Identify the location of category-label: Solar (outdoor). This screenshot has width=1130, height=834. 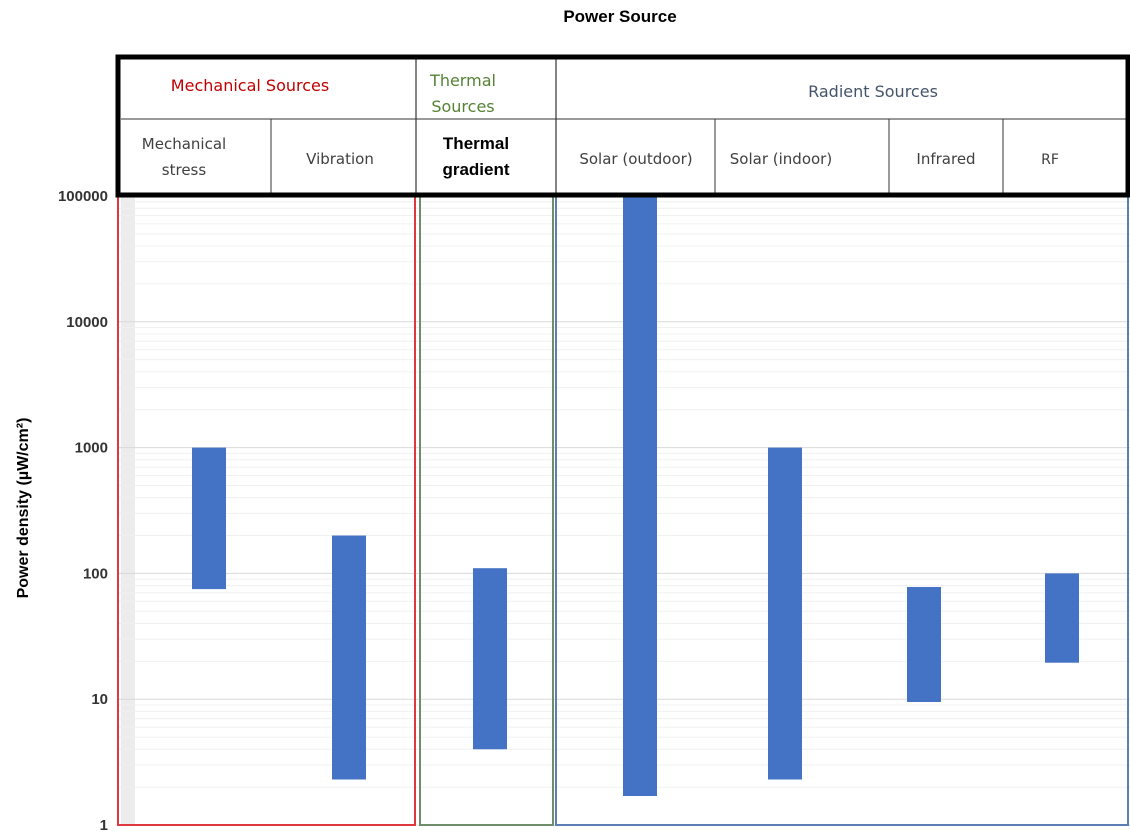
(635, 159).